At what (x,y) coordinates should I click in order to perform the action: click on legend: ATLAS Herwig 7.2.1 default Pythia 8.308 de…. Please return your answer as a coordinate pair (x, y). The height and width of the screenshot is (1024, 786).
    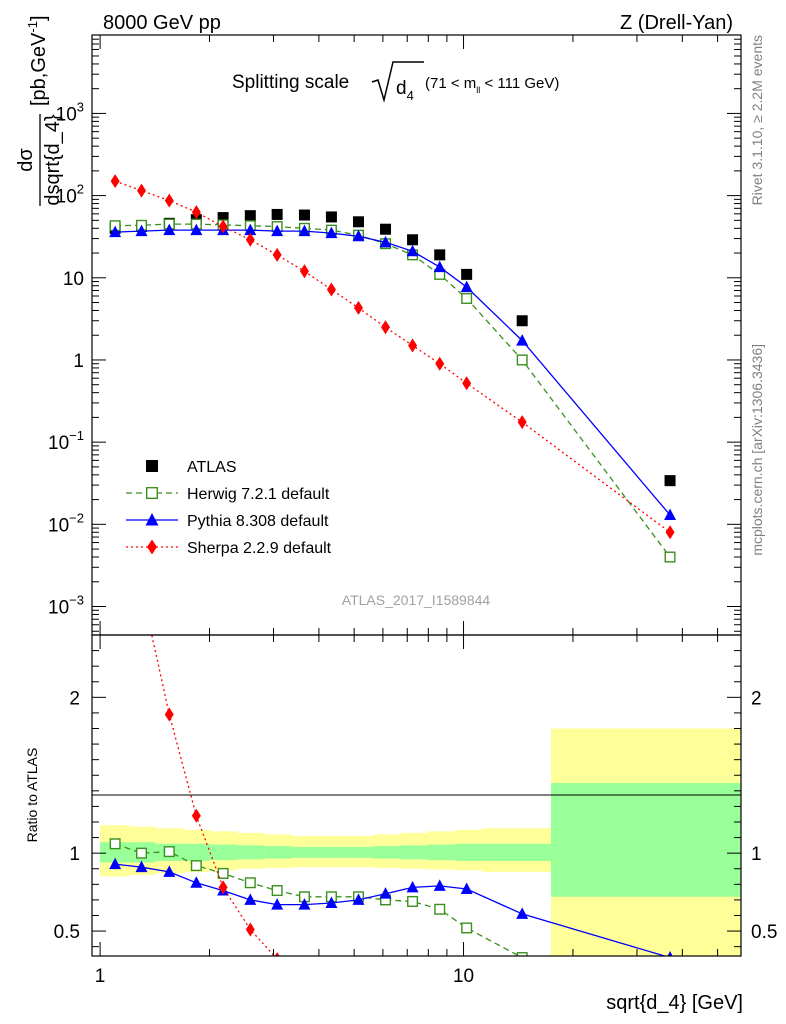
    Looking at the image, I should click on (229, 508).